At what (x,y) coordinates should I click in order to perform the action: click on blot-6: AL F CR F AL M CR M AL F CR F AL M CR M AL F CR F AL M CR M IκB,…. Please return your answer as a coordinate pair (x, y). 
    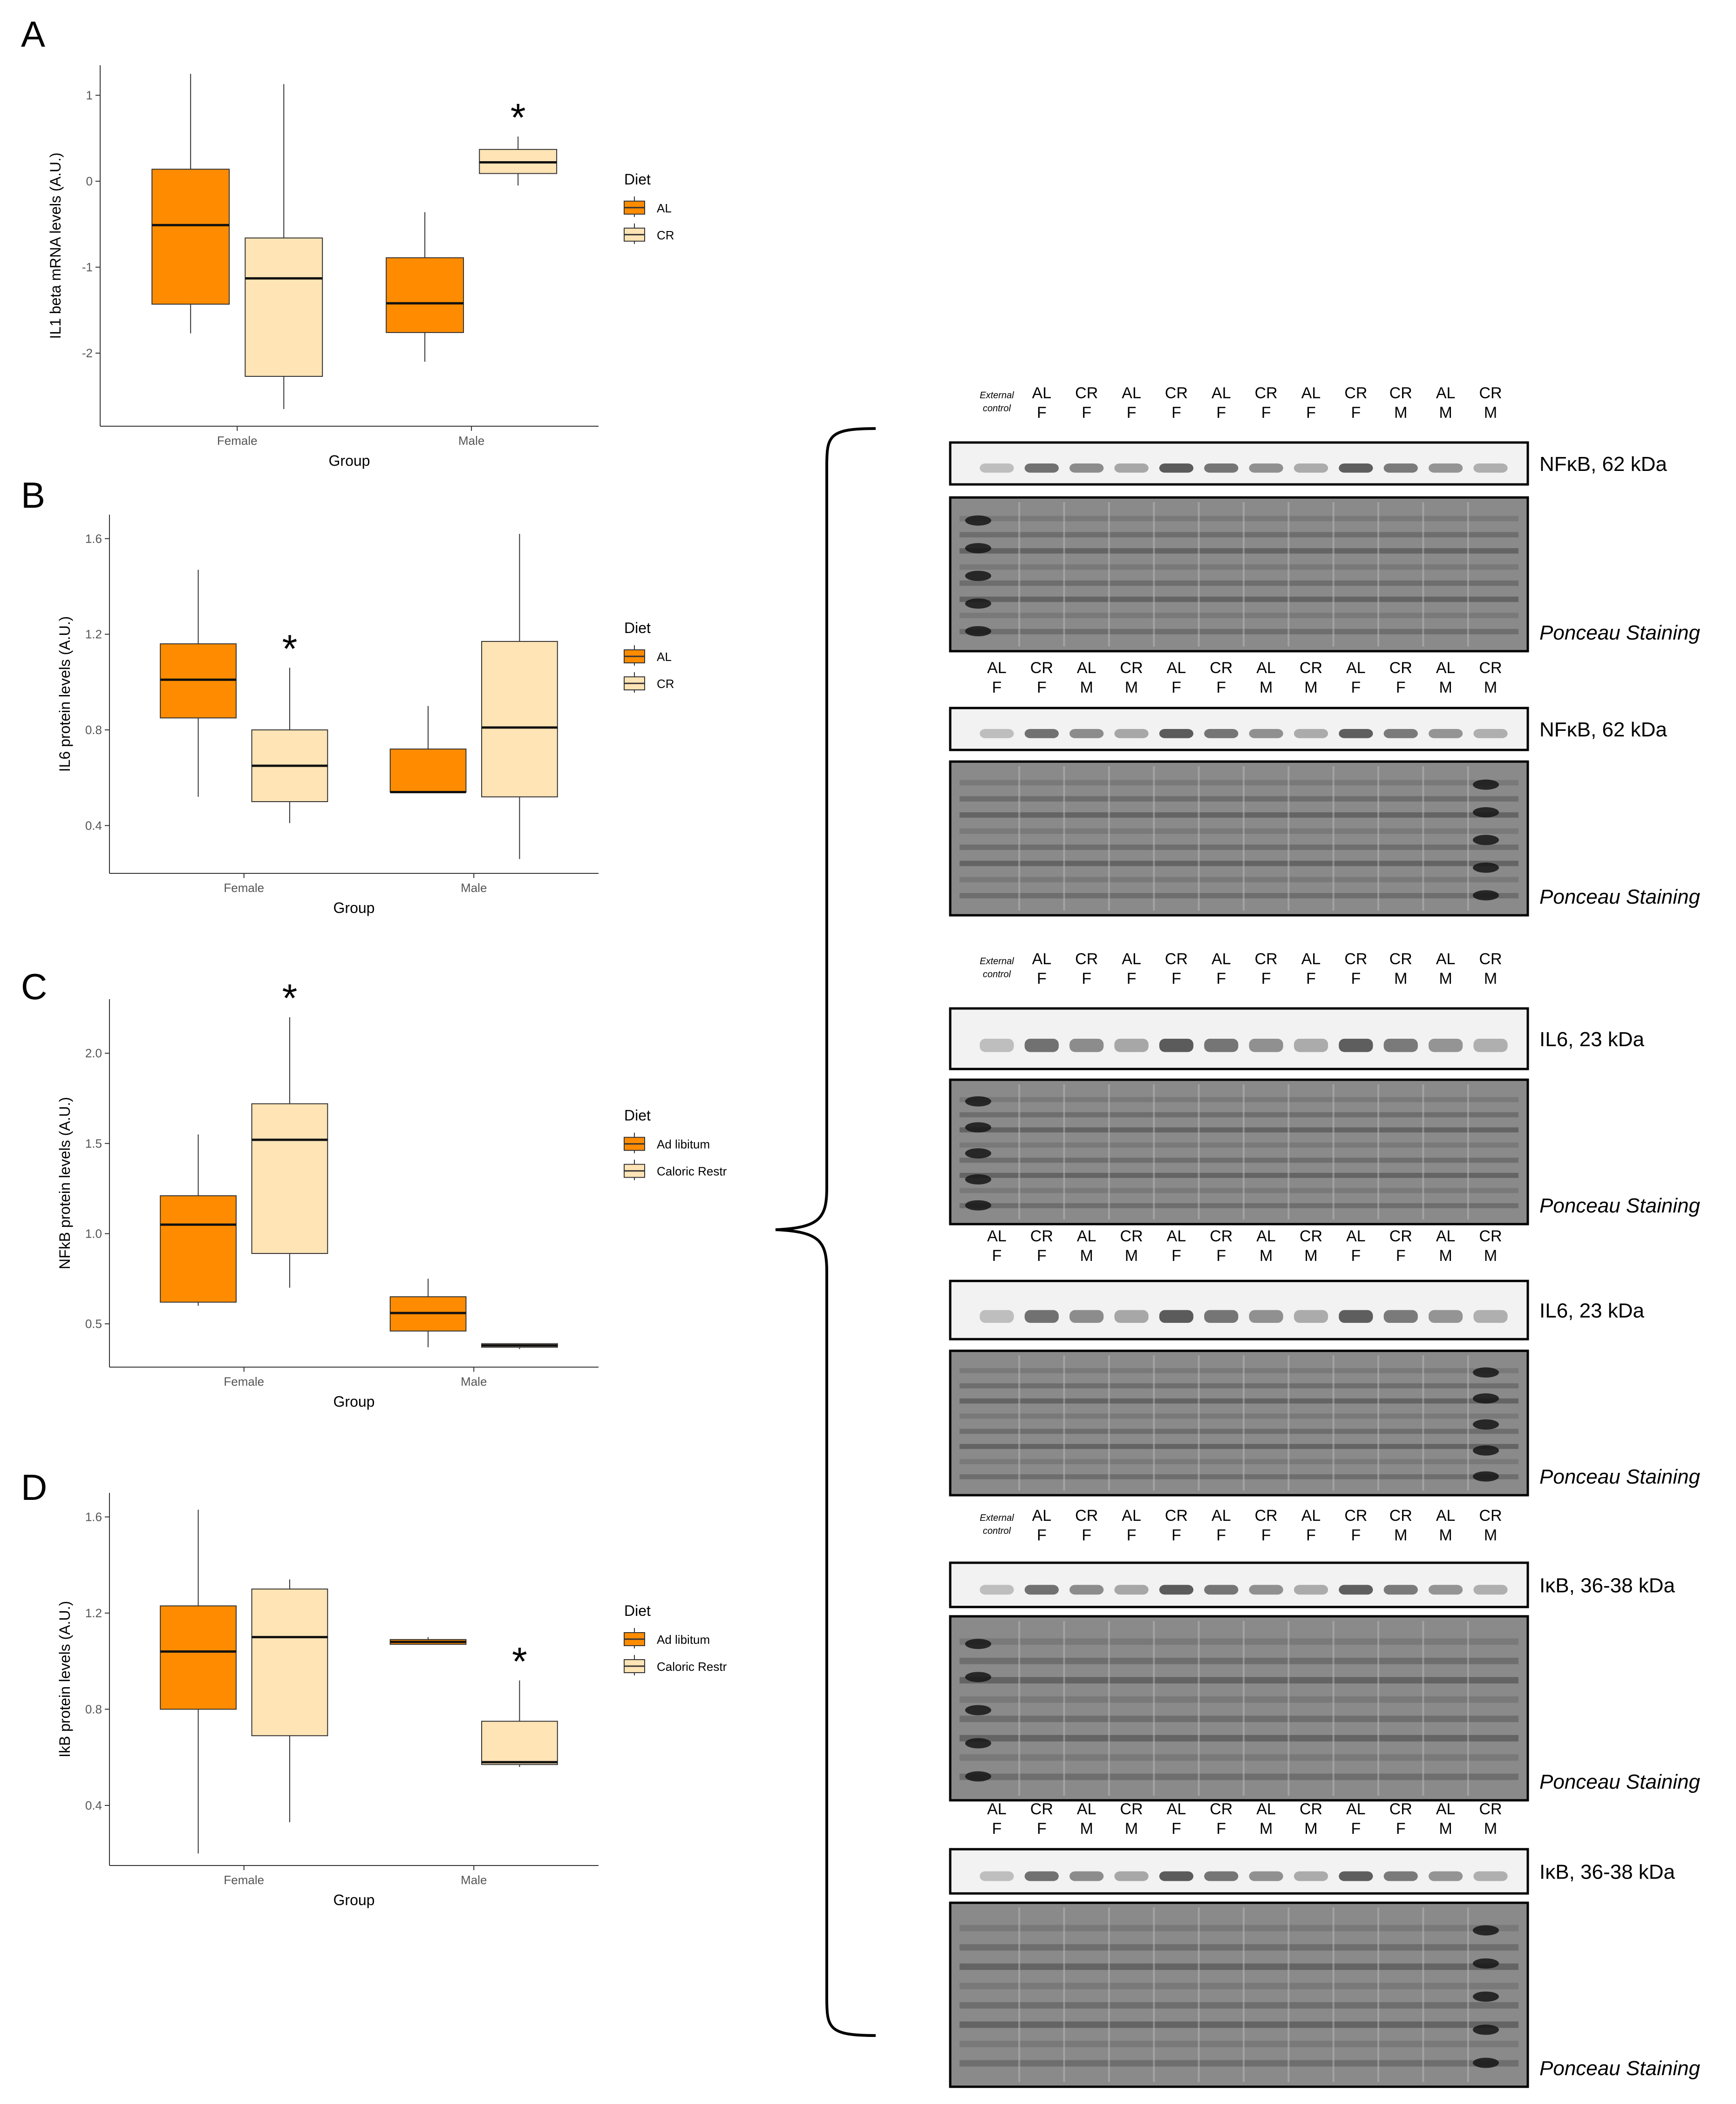
    Looking at the image, I should click on (1324, 1944).